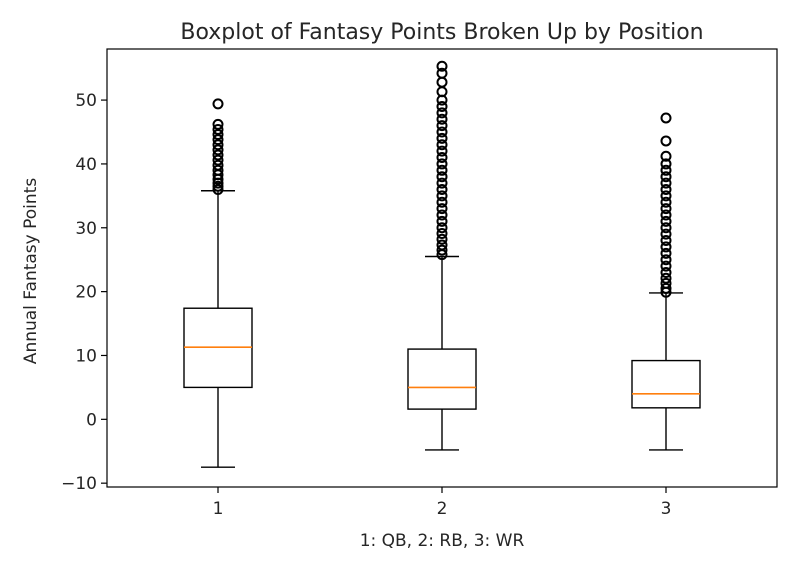 The width and height of the screenshot is (802, 570). I want to click on x-tick-label: 3, so click(666, 509).